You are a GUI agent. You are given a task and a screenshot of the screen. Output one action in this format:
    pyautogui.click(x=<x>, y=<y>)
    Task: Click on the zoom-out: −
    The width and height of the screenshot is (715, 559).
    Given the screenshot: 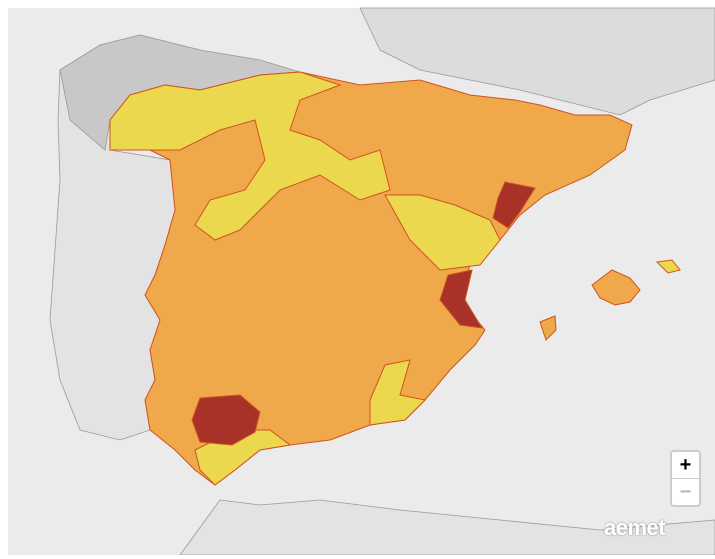 What is the action you would take?
    pyautogui.click(x=685, y=491)
    